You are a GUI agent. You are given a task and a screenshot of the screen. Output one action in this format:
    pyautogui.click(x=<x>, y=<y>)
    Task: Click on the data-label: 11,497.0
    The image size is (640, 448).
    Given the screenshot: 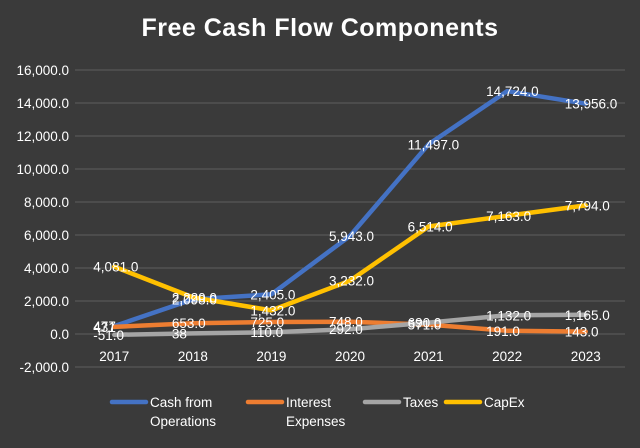 What is the action you would take?
    pyautogui.click(x=434, y=144)
    